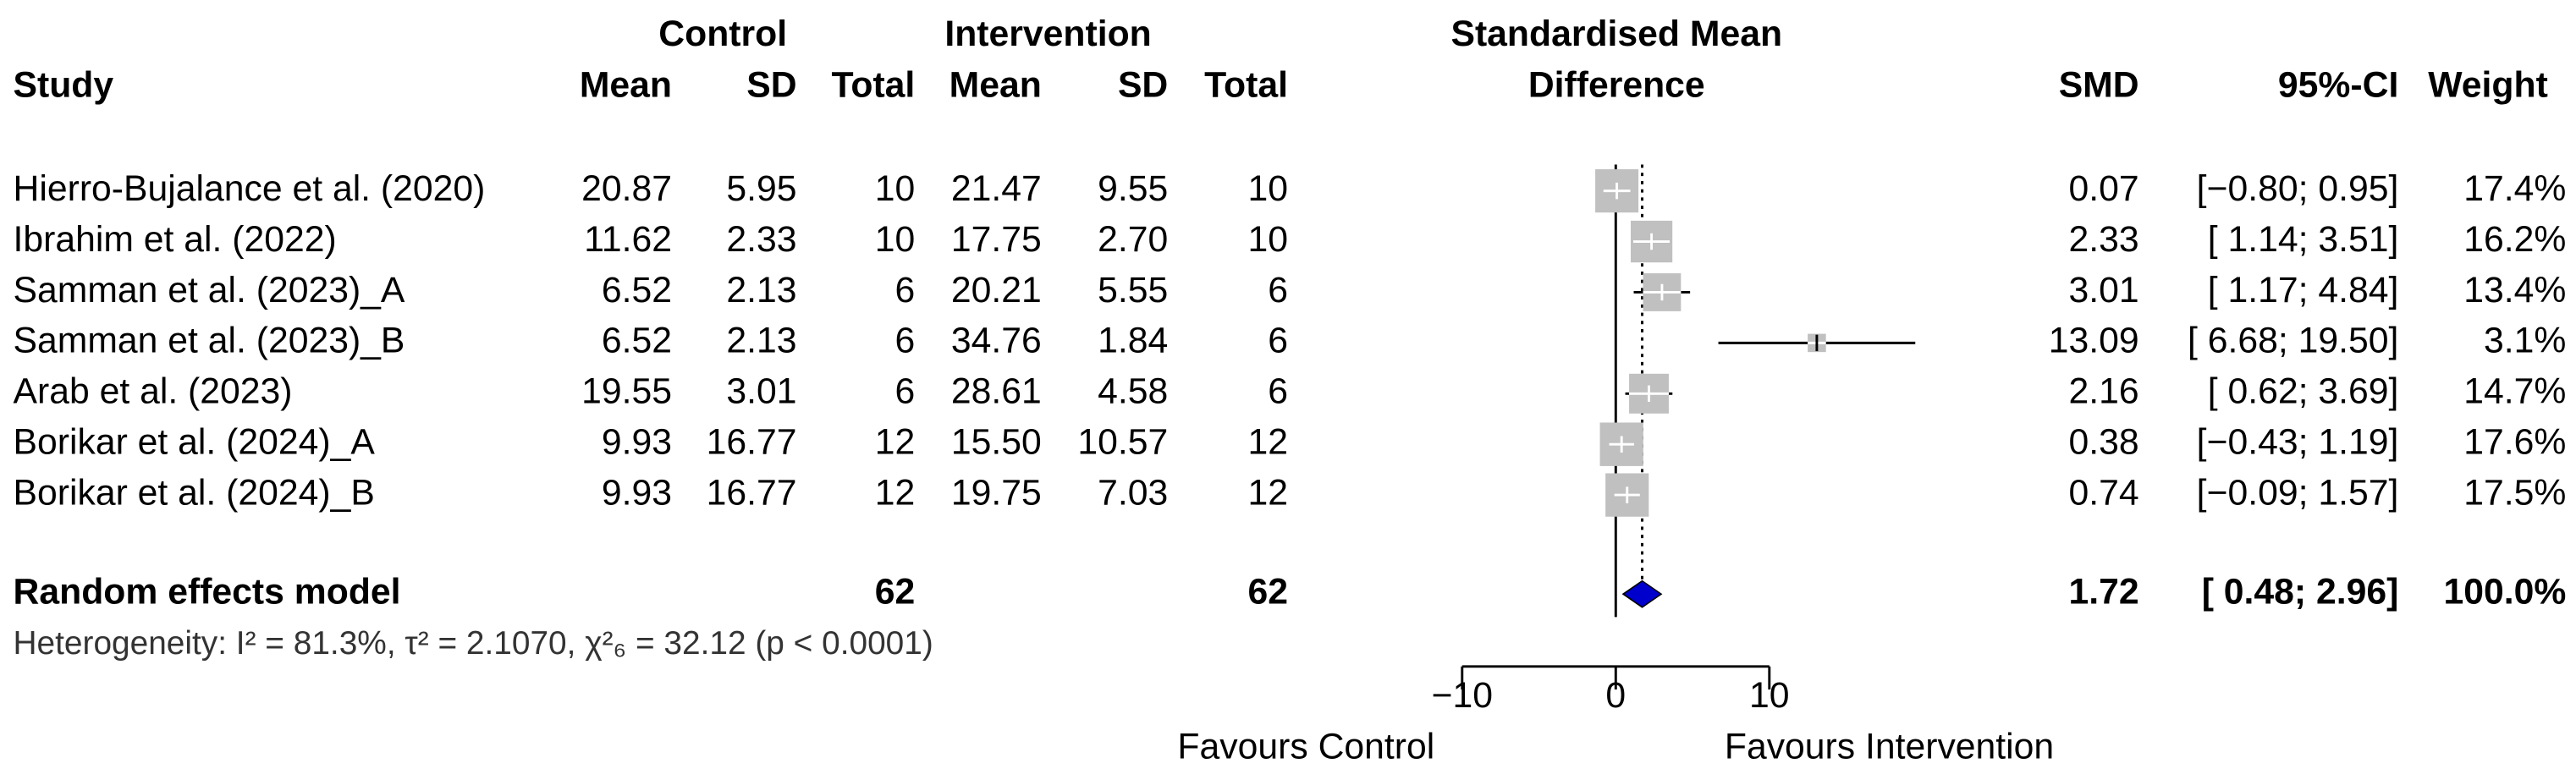 This screenshot has width=2576, height=780. What do you see at coordinates (2514, 188) in the screenshot?
I see `weight-value: 17.4%` at bounding box center [2514, 188].